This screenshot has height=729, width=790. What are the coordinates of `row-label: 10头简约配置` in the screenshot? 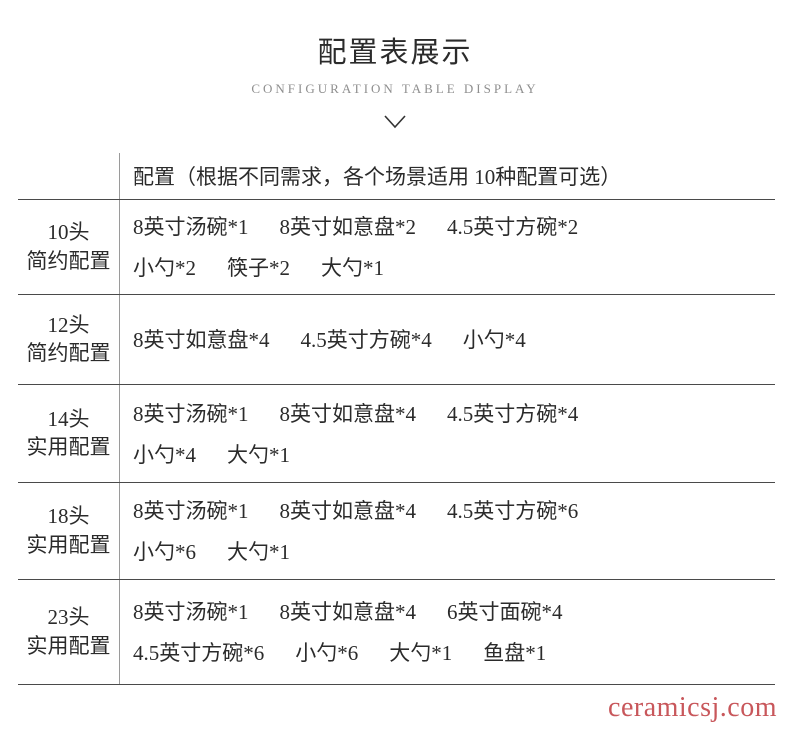 It's located at (69, 246).